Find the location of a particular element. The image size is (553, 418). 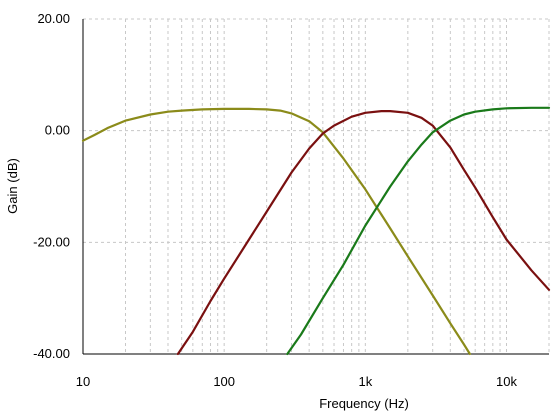

x-axis-label: Frequency (Hz) is located at coordinates (364, 403).